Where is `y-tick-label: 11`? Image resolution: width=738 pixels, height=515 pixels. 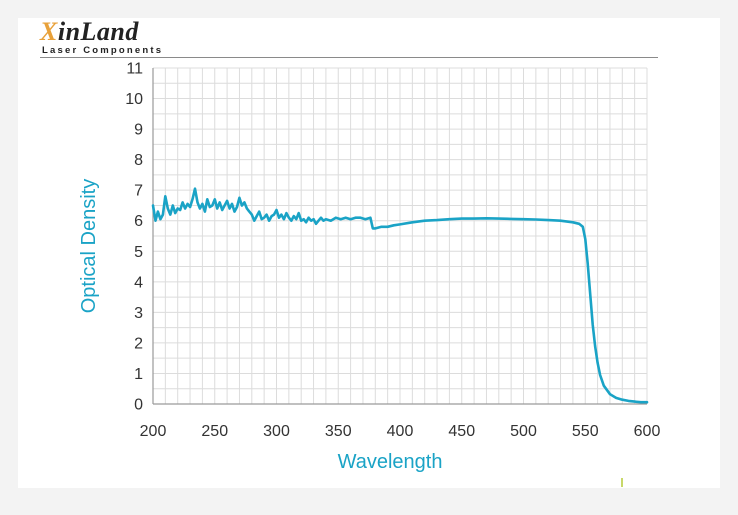
y-tick-label: 11 is located at coordinates (134, 69).